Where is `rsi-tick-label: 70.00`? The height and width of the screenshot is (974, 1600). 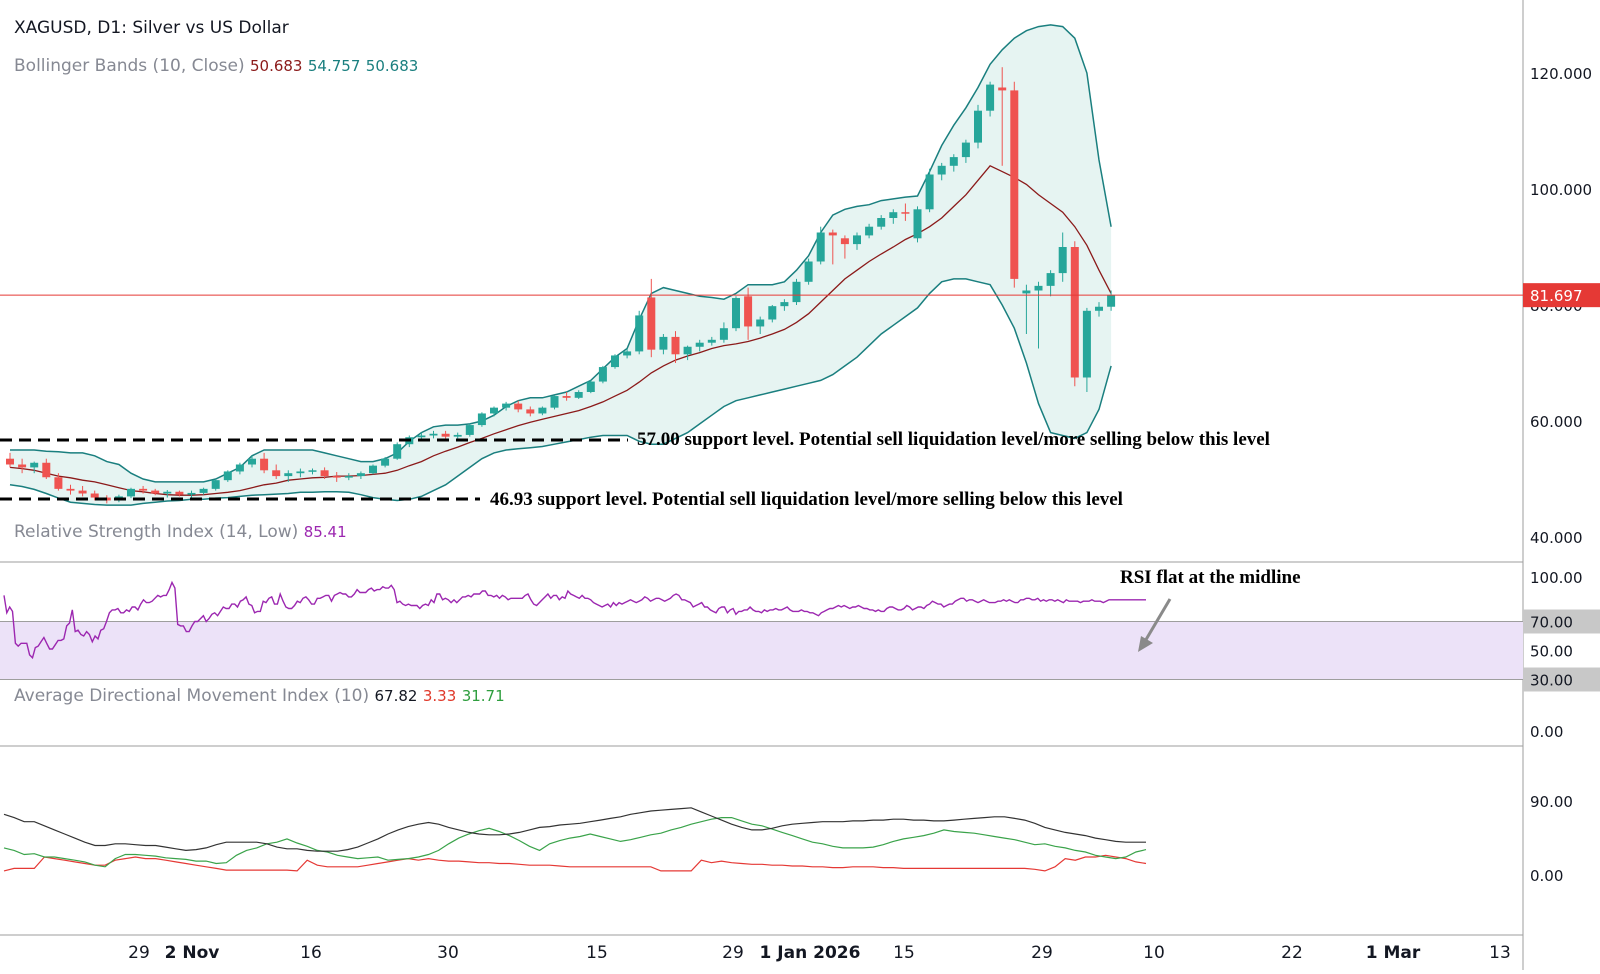 rsi-tick-label: 70.00 is located at coordinates (1551, 623).